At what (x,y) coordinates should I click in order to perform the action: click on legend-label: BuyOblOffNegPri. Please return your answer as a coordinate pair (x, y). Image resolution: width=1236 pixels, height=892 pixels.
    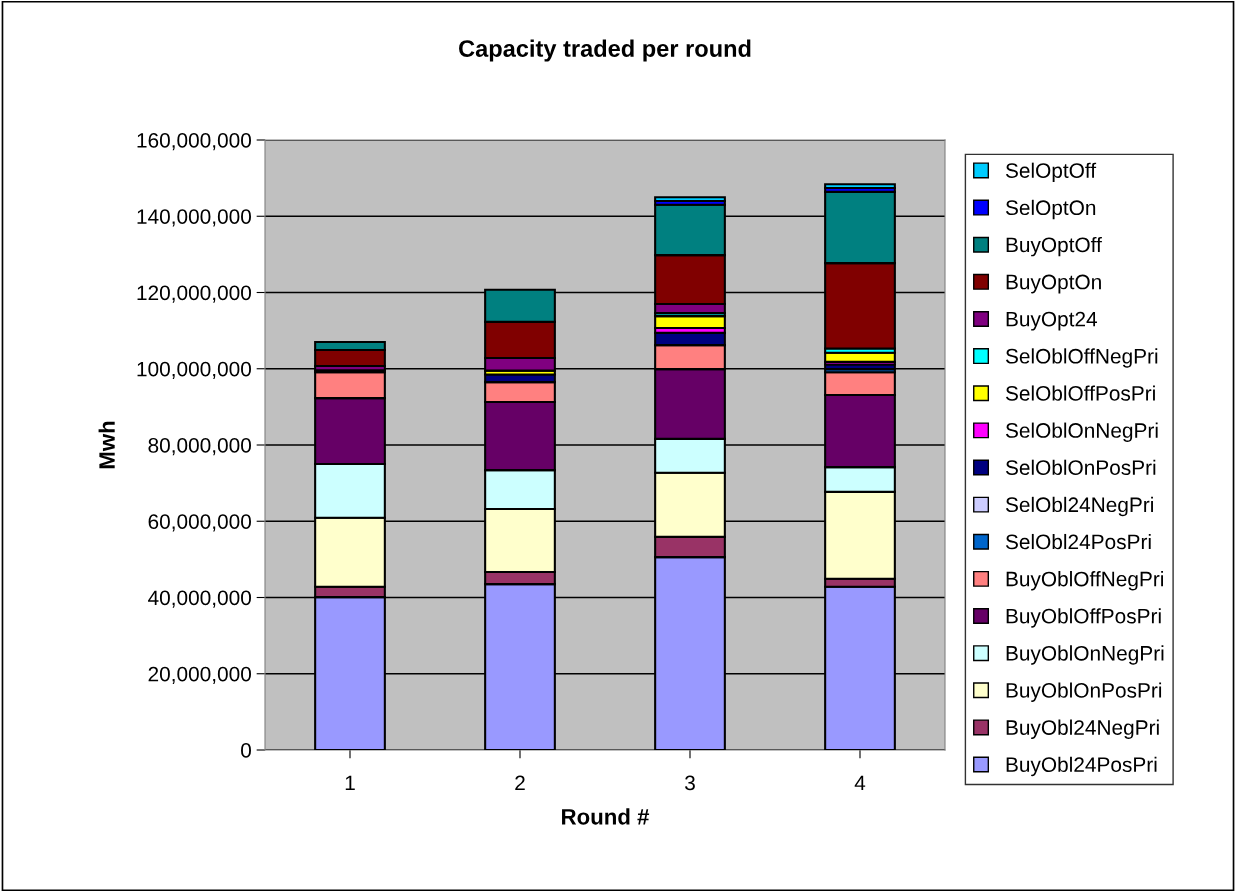
    Looking at the image, I should click on (1084, 581).